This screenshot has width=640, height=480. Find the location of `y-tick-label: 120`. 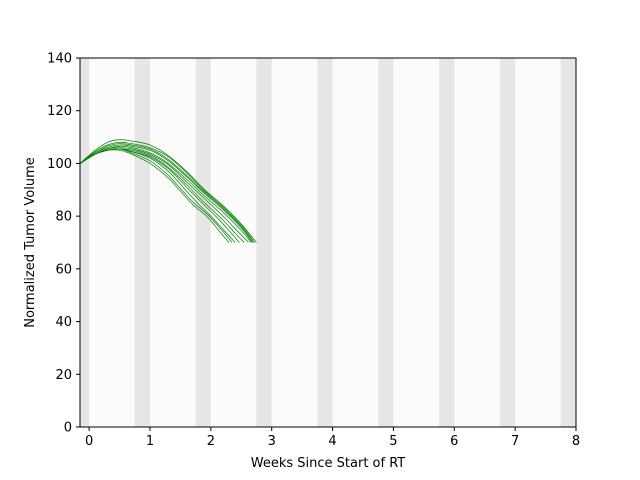

y-tick-label: 120 is located at coordinates (59, 111).